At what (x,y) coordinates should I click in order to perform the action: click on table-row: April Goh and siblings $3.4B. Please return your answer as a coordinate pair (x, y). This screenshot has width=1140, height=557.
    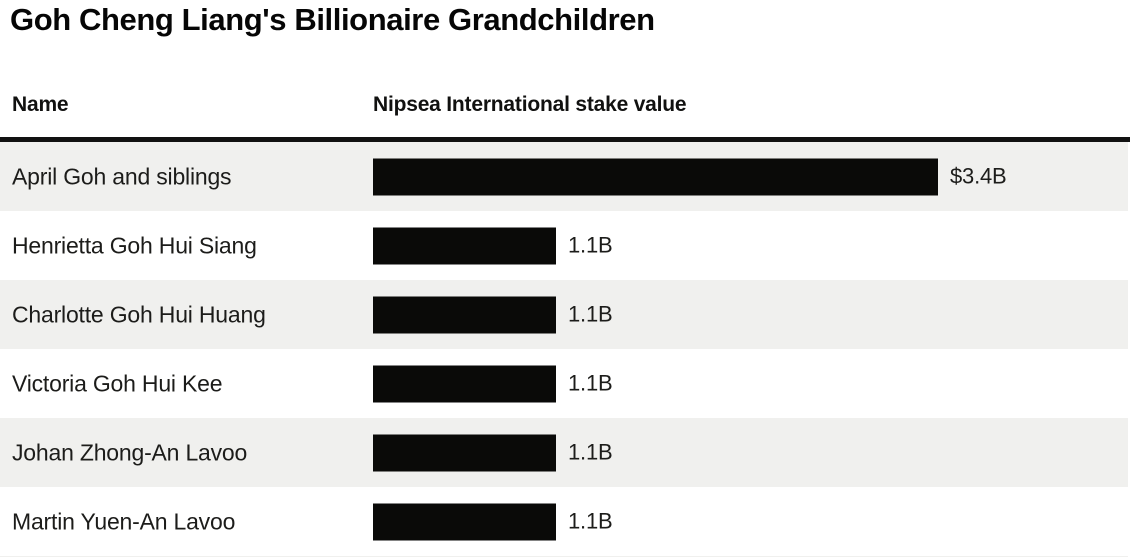
    Looking at the image, I should click on (564, 176).